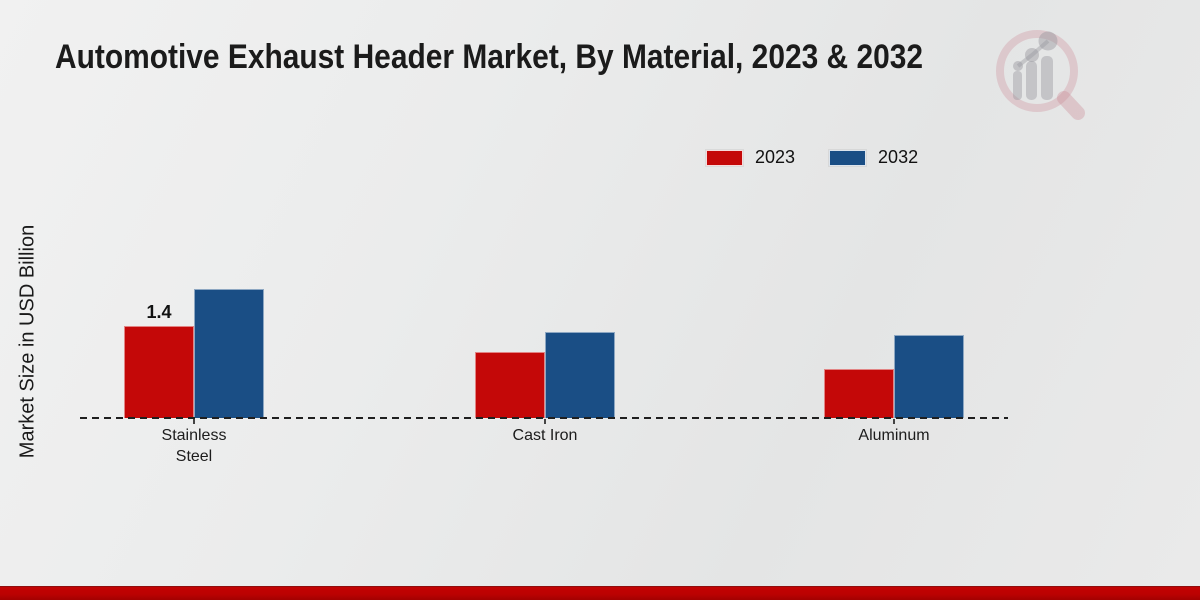  I want to click on bottom-accent-bar, so click(600, 593).